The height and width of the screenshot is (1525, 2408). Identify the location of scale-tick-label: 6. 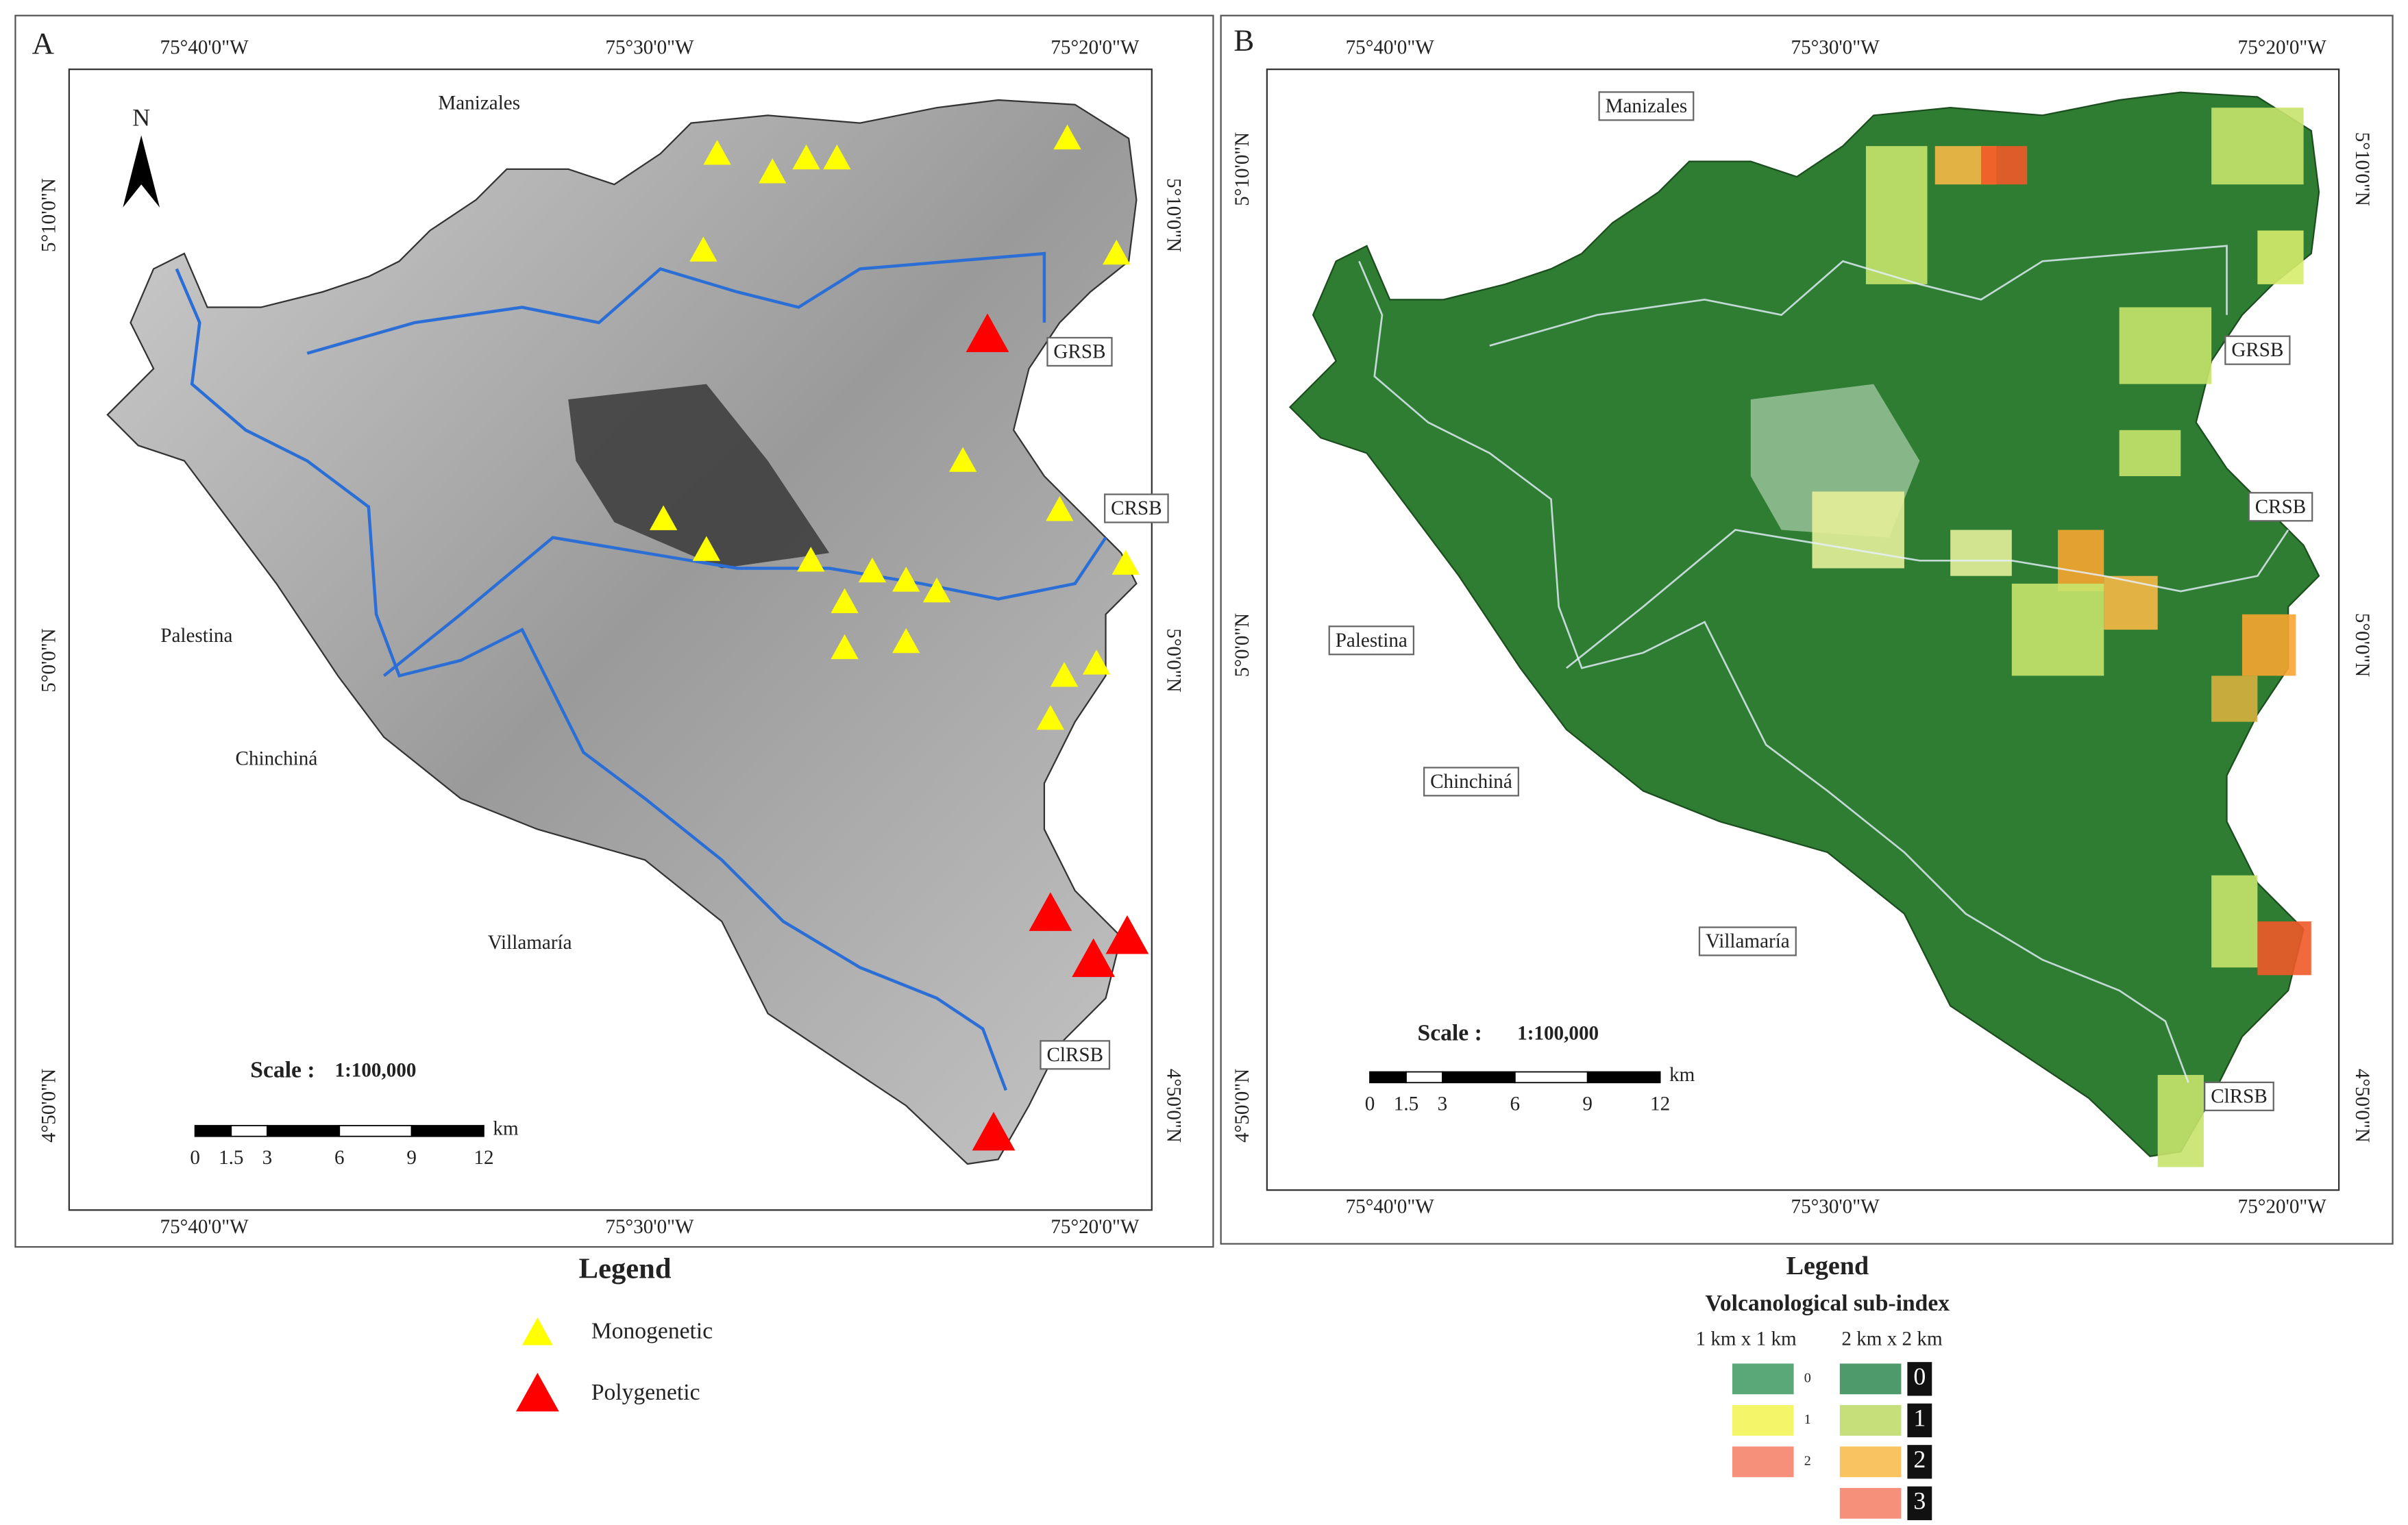
(339, 1158).